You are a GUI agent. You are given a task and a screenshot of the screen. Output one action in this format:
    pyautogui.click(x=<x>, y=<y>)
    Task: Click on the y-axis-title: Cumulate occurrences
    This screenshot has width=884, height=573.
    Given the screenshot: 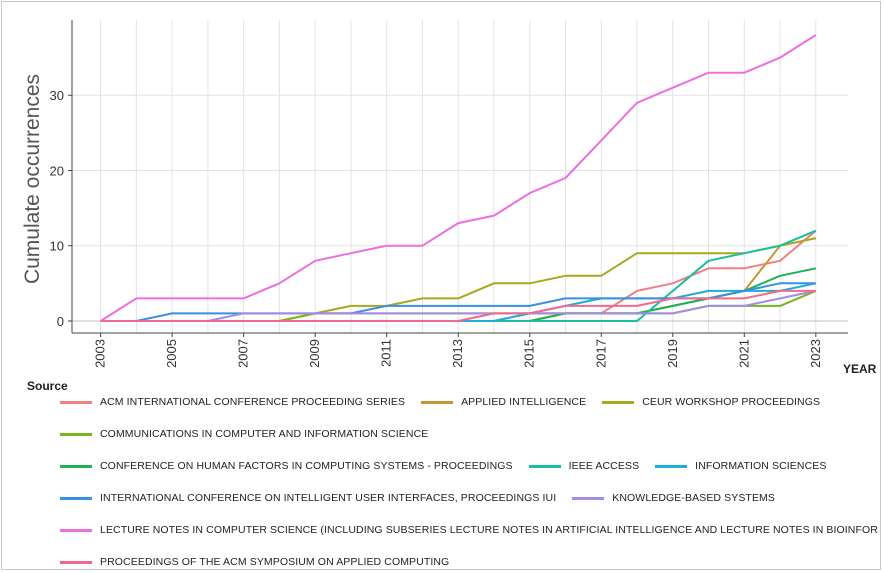 What is the action you would take?
    pyautogui.click(x=32, y=179)
    